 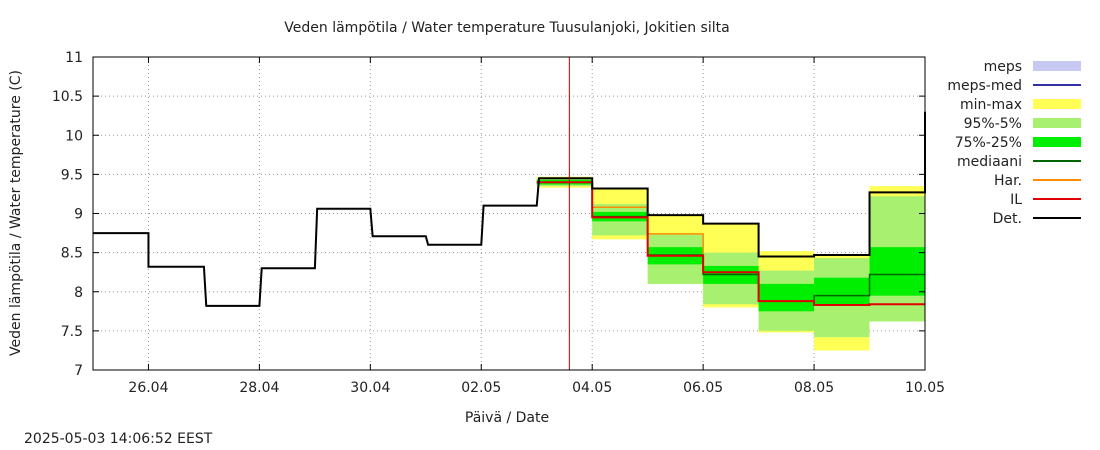 I want to click on x-tick-label: 04.05, so click(x=592, y=388).